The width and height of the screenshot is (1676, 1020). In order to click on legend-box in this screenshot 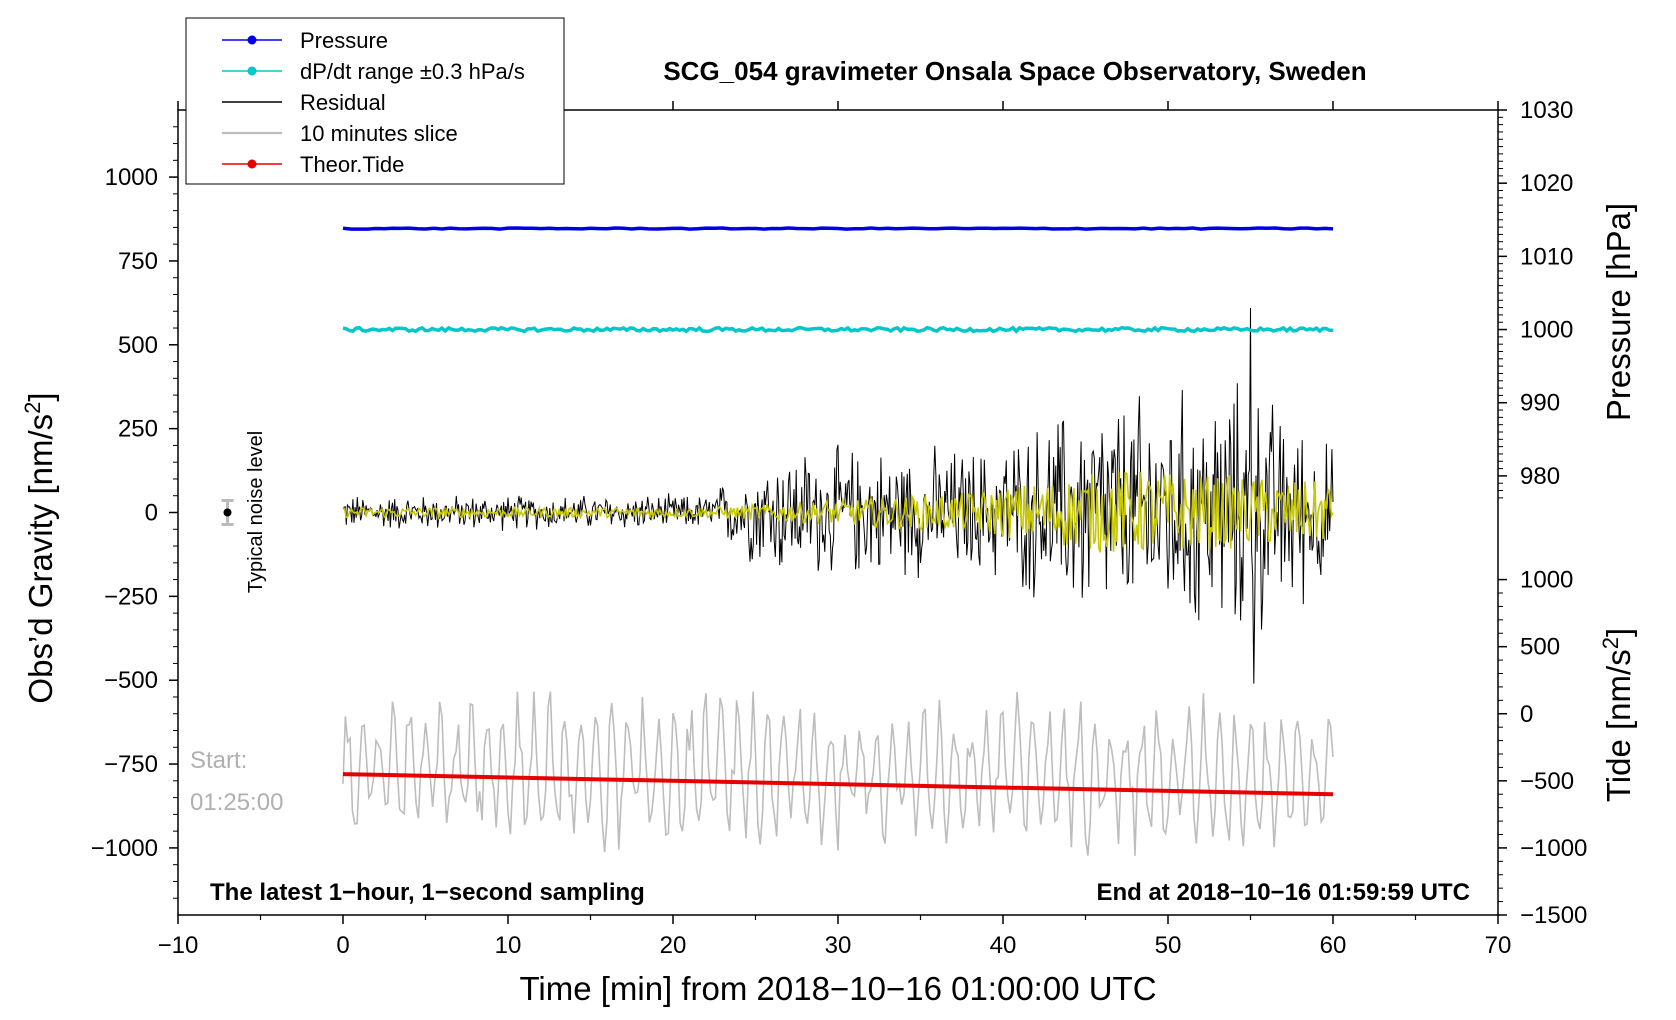, I will do `click(375, 101)`.